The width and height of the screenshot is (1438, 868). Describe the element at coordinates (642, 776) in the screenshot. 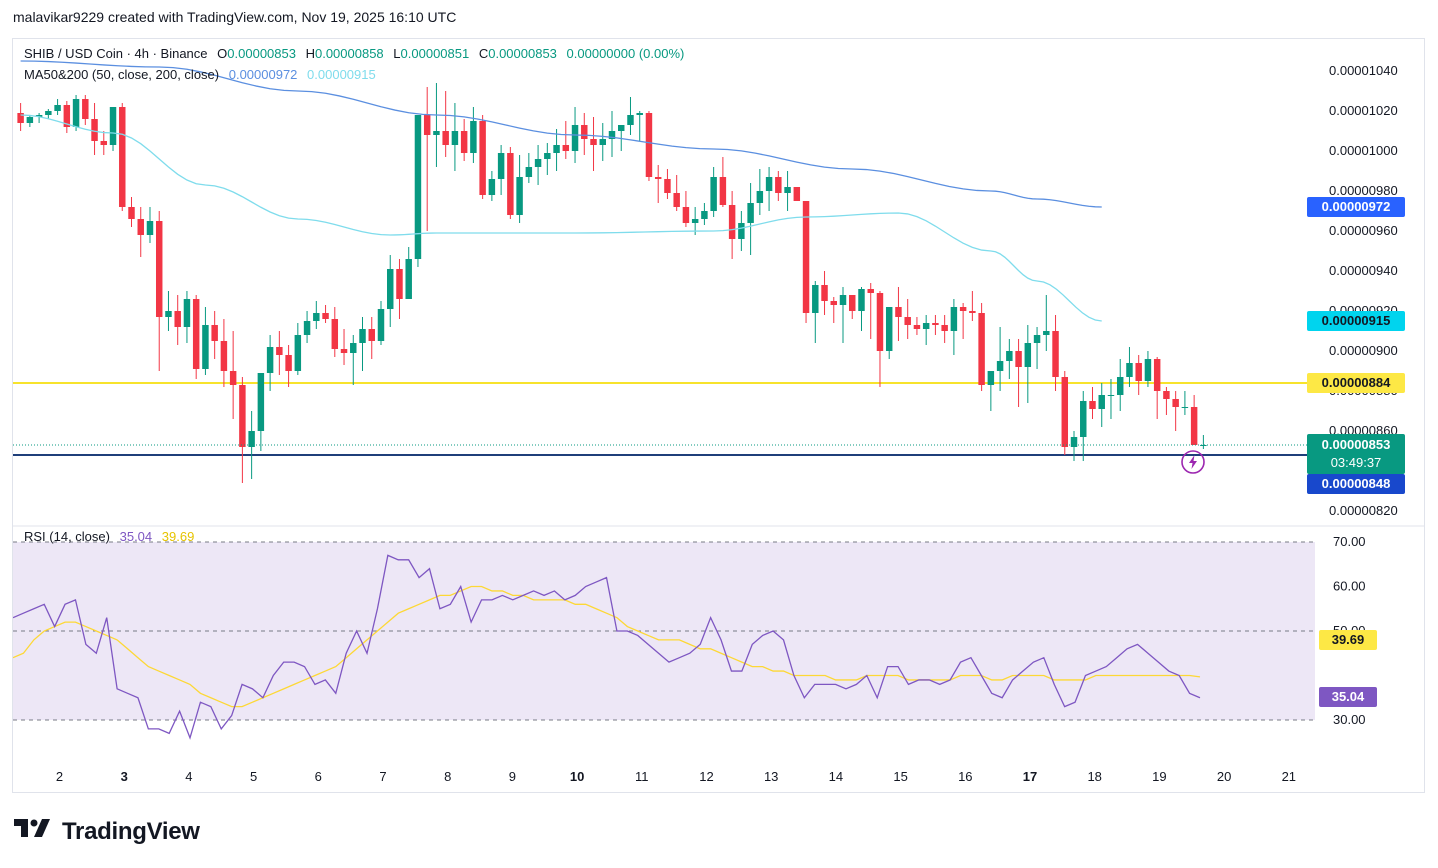

I see `time-tick-label: 11` at that location.